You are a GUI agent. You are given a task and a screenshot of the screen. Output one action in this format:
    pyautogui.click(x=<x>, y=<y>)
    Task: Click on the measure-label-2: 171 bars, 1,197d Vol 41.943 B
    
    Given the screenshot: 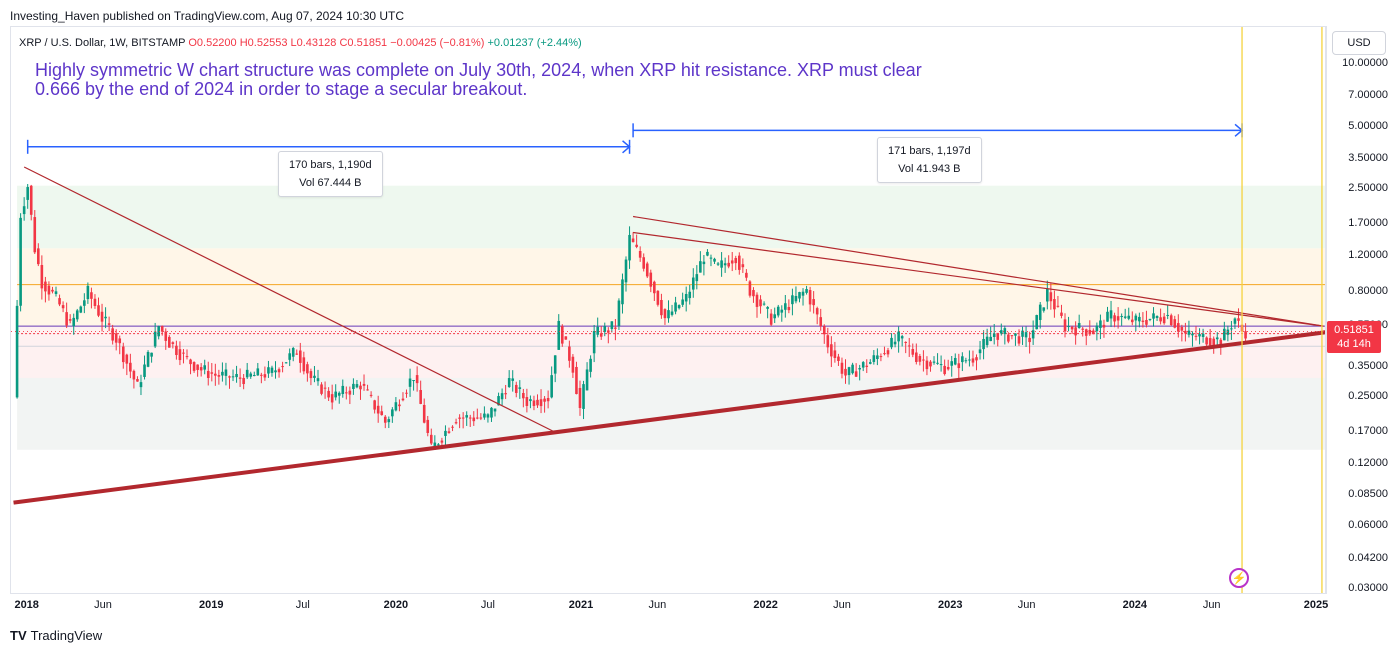 What is the action you would take?
    pyautogui.click(x=929, y=160)
    